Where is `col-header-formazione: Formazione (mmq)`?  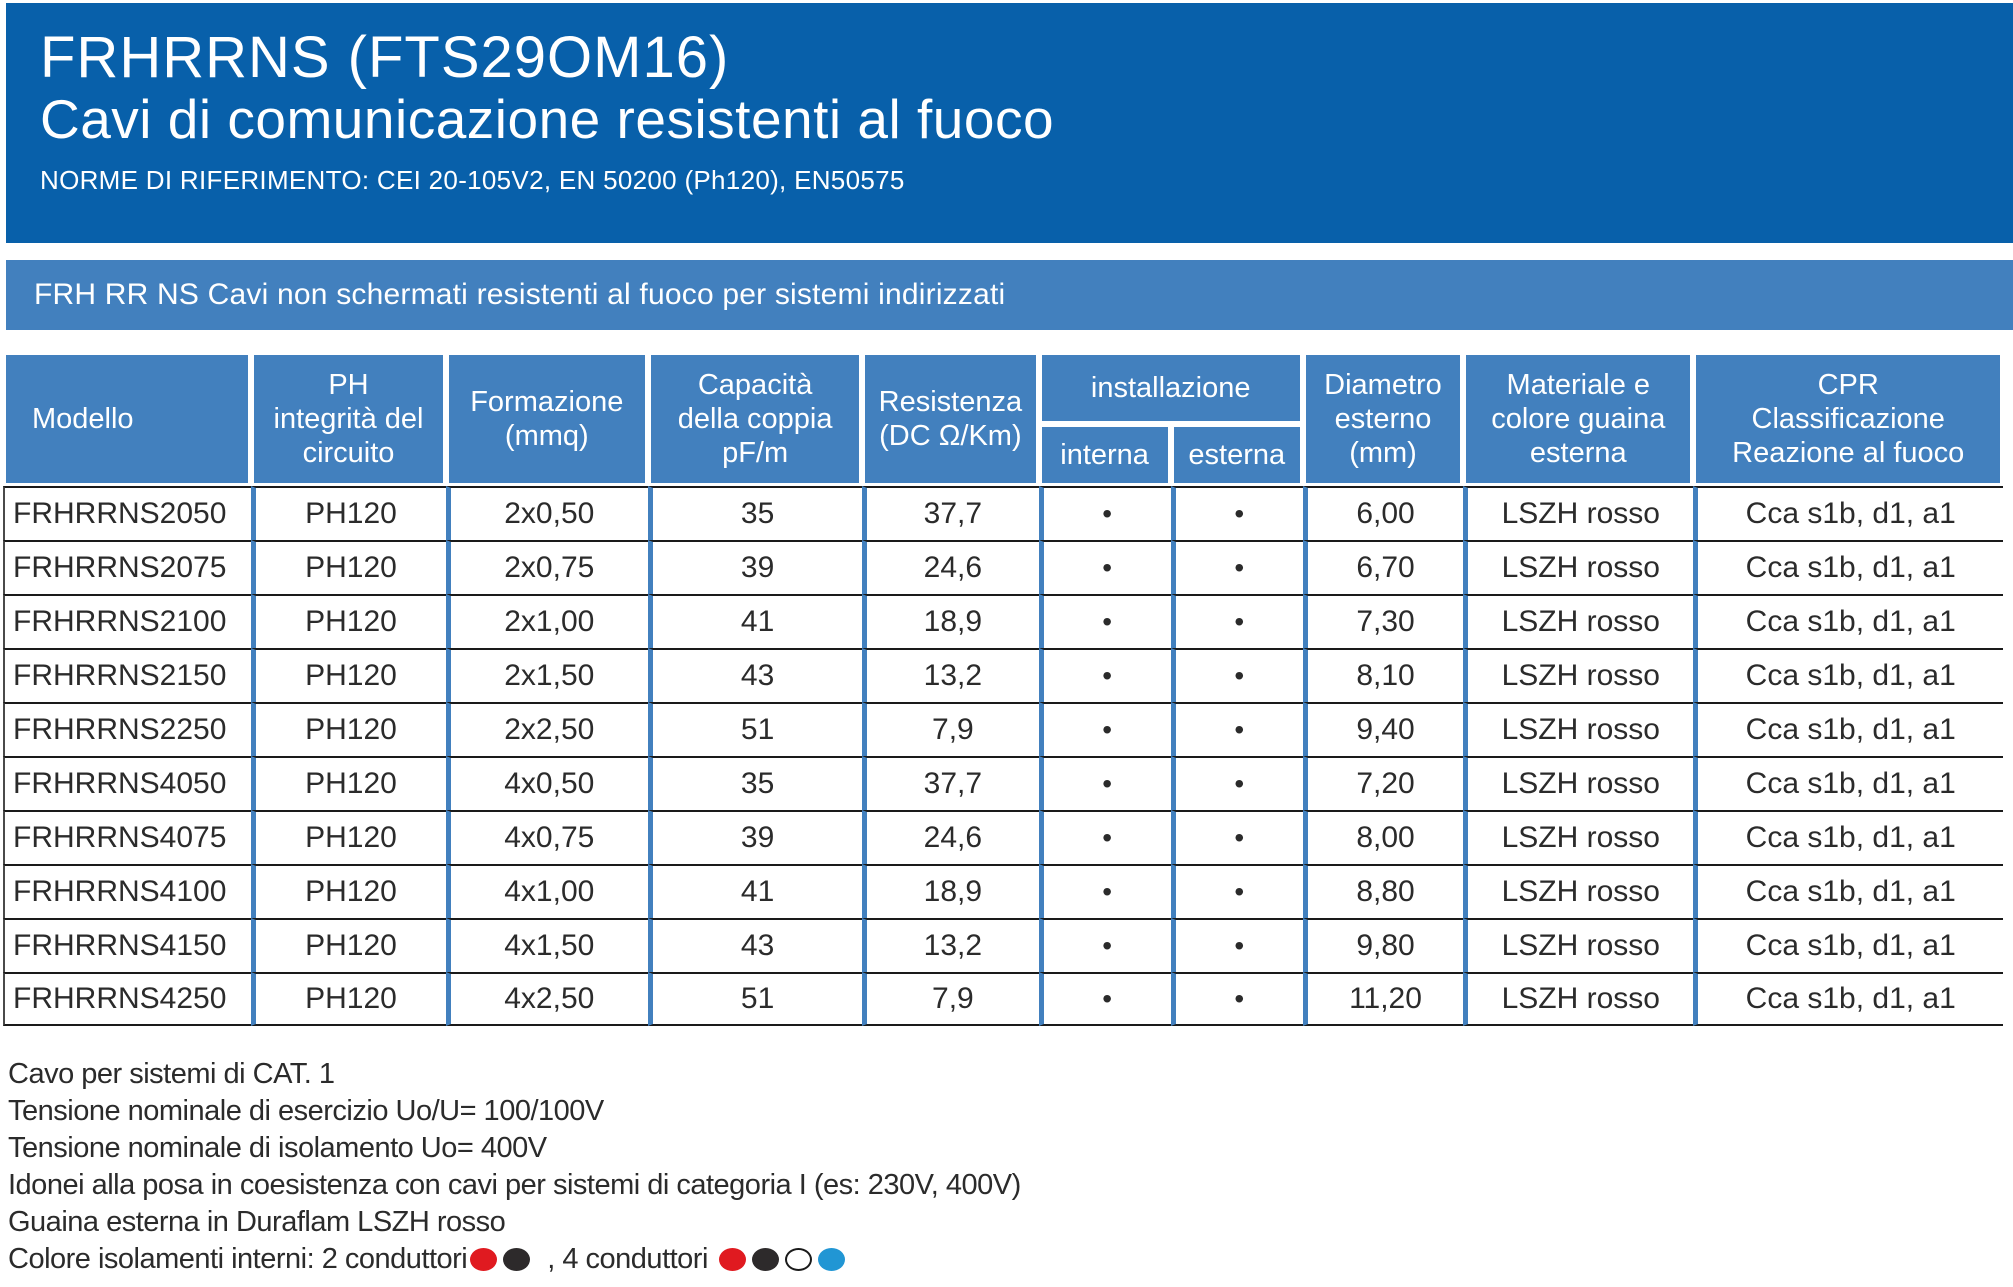
col-header-formazione: Formazione (mmq) is located at coordinates (546, 419).